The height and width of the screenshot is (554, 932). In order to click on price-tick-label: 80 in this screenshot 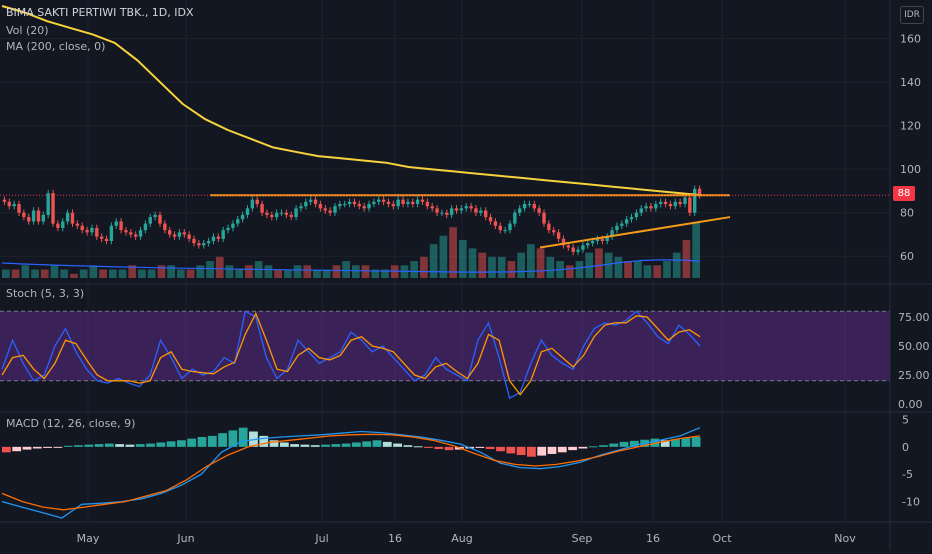, I will do `click(907, 213)`.